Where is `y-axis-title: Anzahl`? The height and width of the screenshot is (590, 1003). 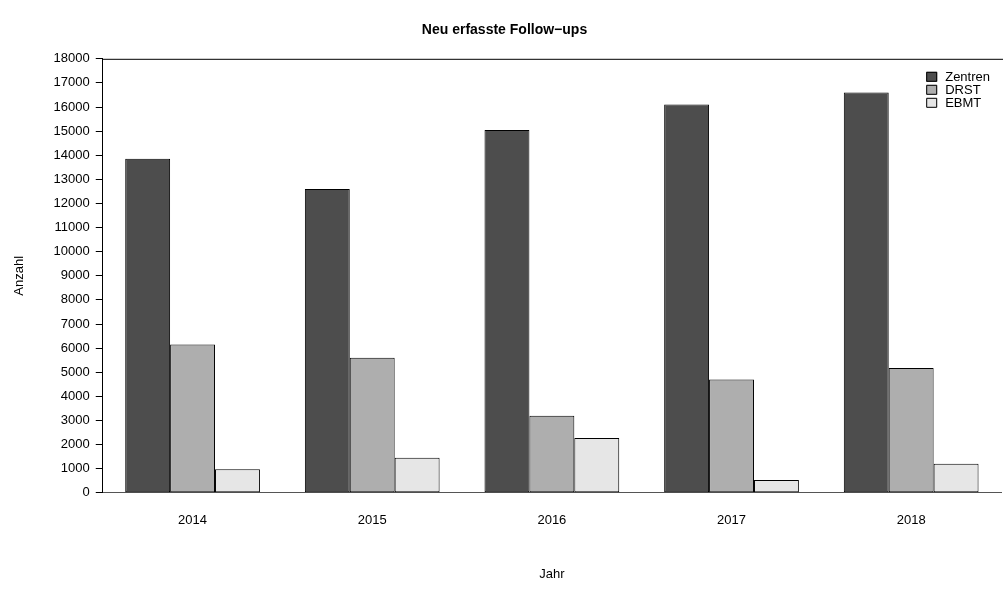
y-axis-title: Anzahl is located at coordinates (19, 275).